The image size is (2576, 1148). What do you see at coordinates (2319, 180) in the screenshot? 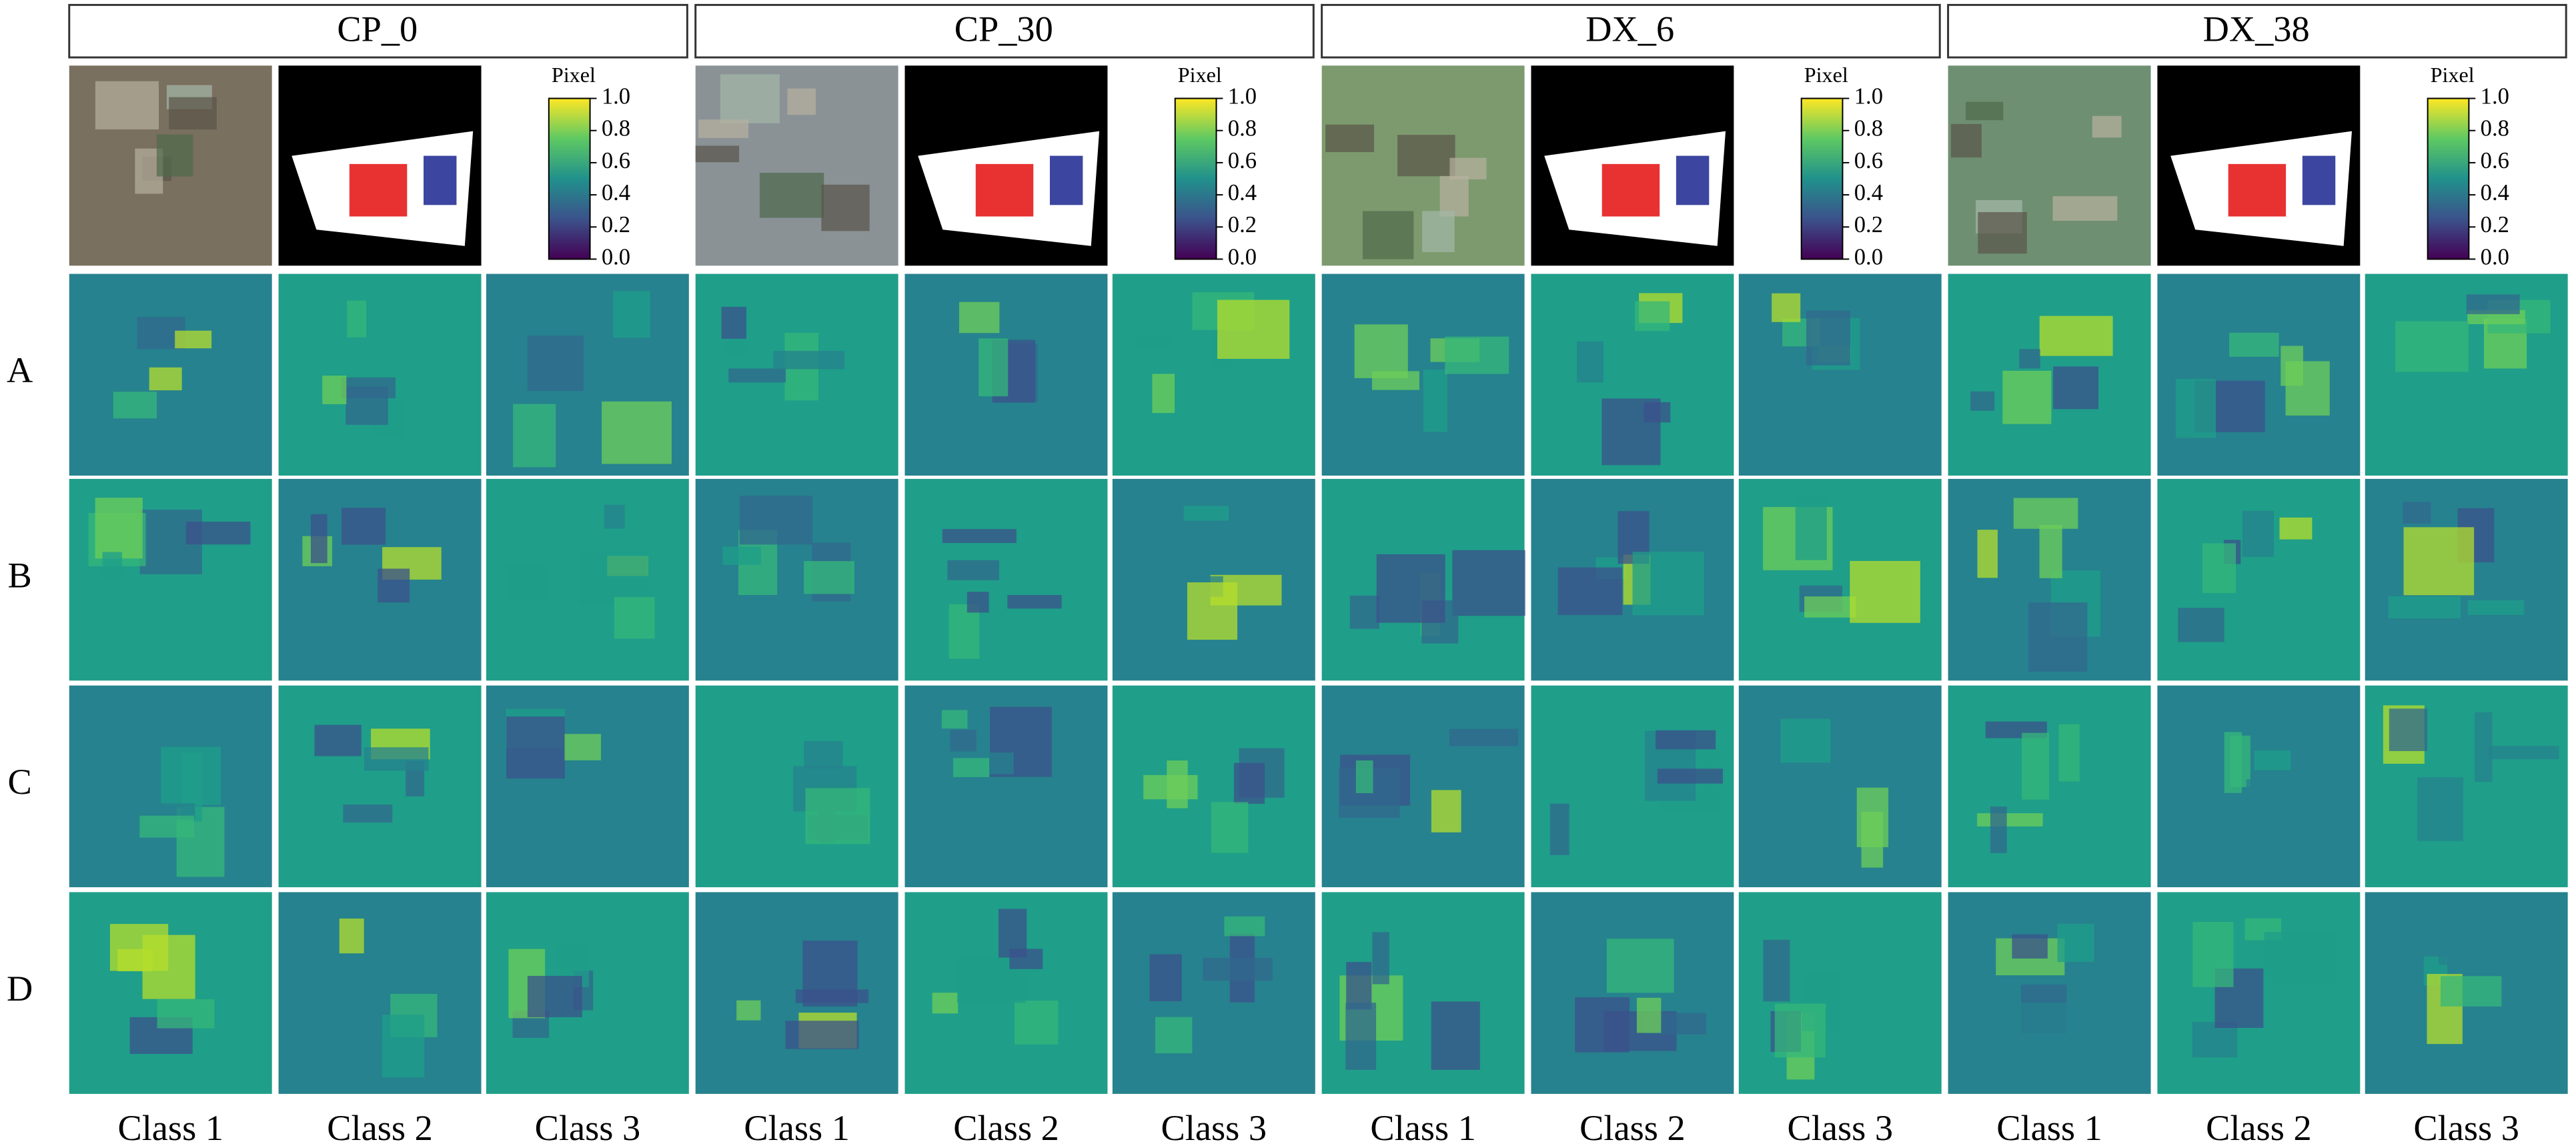
I see `mask-class-blue` at bounding box center [2319, 180].